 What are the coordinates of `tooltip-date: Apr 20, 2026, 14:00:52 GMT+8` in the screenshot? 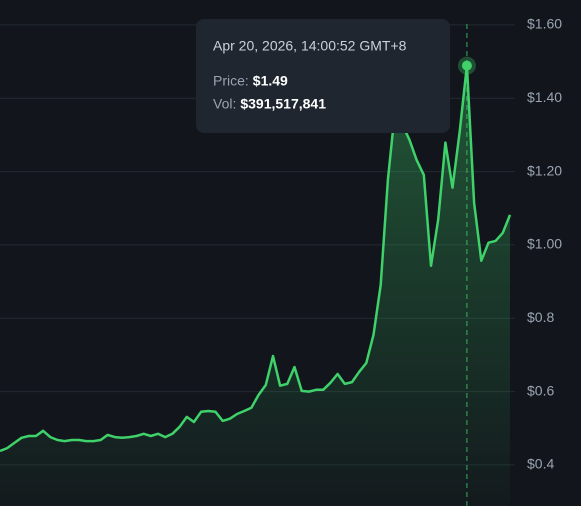 It's located at (310, 46).